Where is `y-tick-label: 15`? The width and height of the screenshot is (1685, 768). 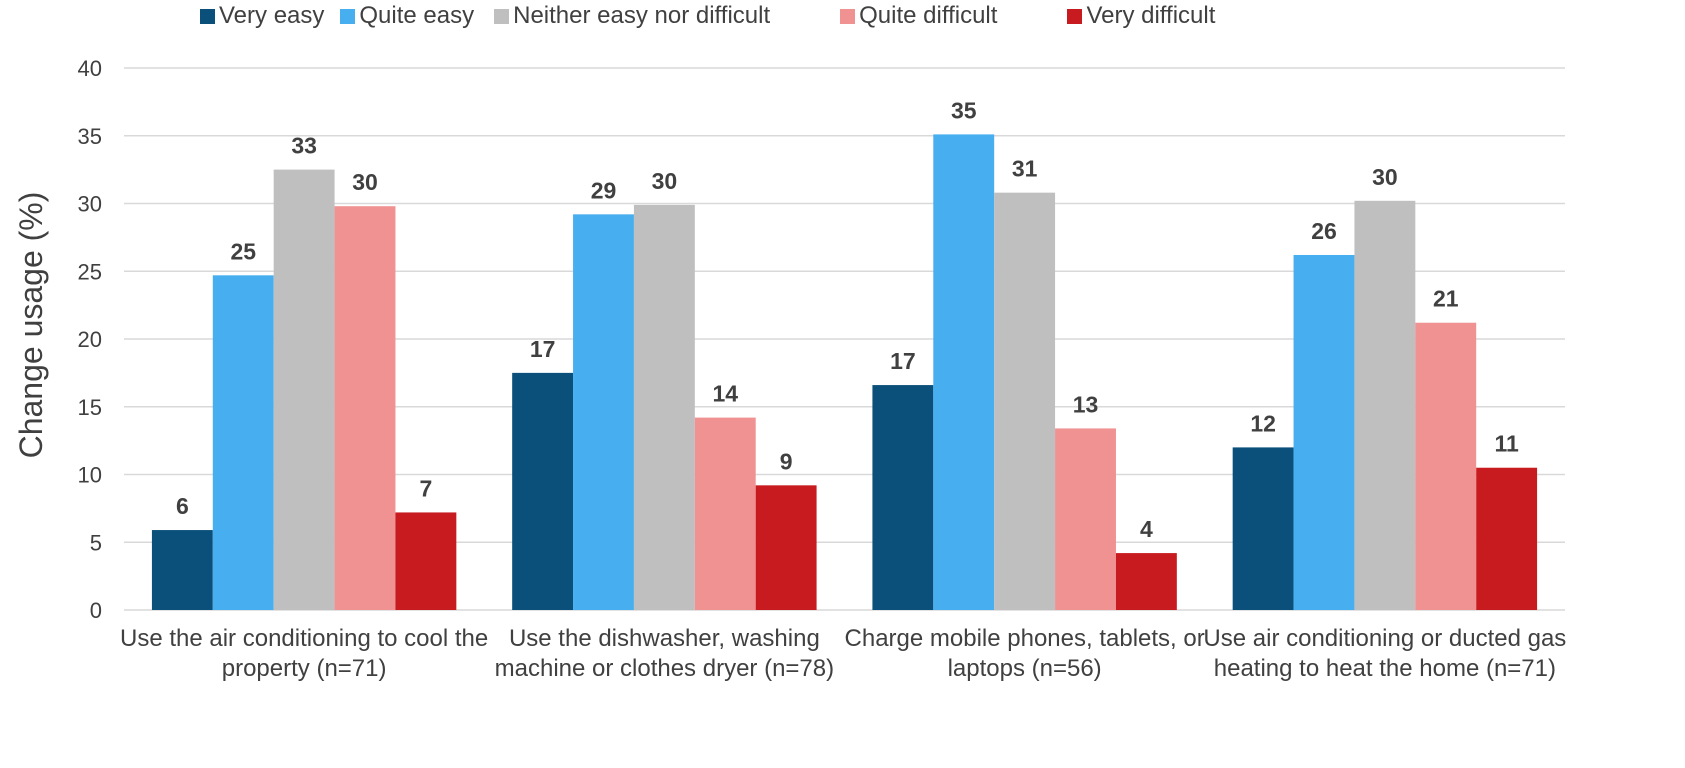
y-tick-label: 15 is located at coordinates (90, 407).